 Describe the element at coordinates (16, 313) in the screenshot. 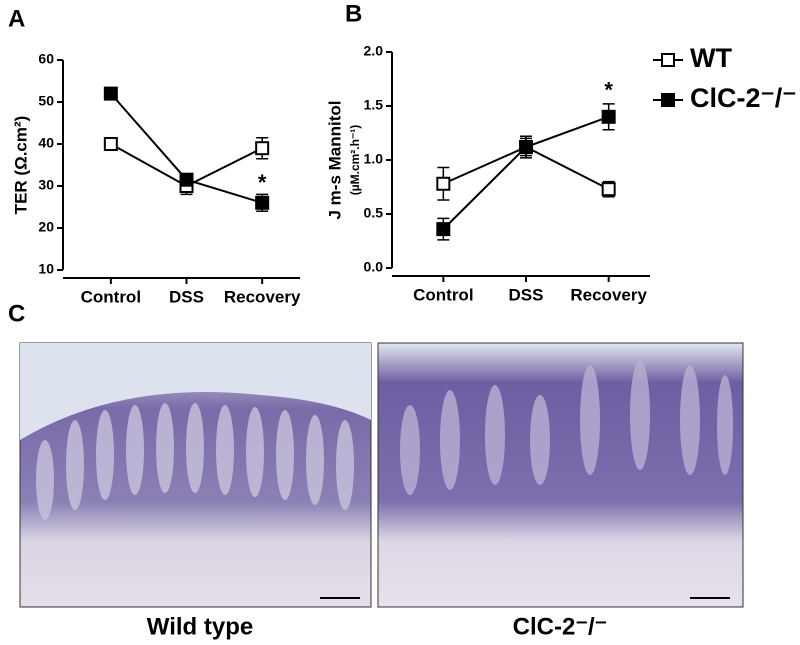

I see `panel-label: C` at that location.